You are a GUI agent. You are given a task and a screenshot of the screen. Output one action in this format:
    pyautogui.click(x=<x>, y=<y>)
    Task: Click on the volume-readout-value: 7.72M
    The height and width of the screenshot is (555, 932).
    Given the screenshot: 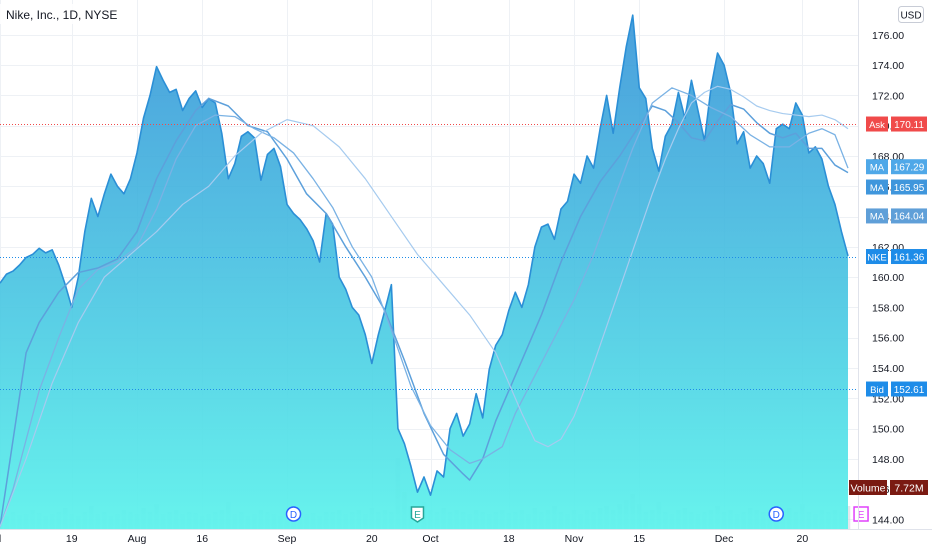 What is the action you would take?
    pyautogui.click(x=908, y=489)
    